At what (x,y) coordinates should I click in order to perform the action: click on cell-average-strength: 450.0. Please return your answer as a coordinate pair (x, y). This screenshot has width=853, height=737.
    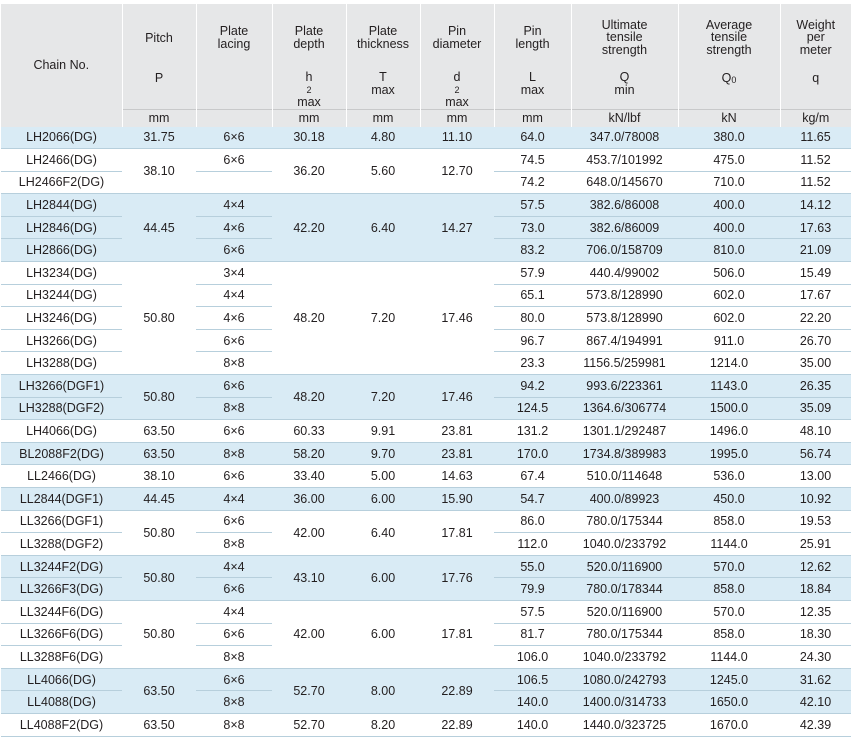
    Looking at the image, I should click on (729, 499).